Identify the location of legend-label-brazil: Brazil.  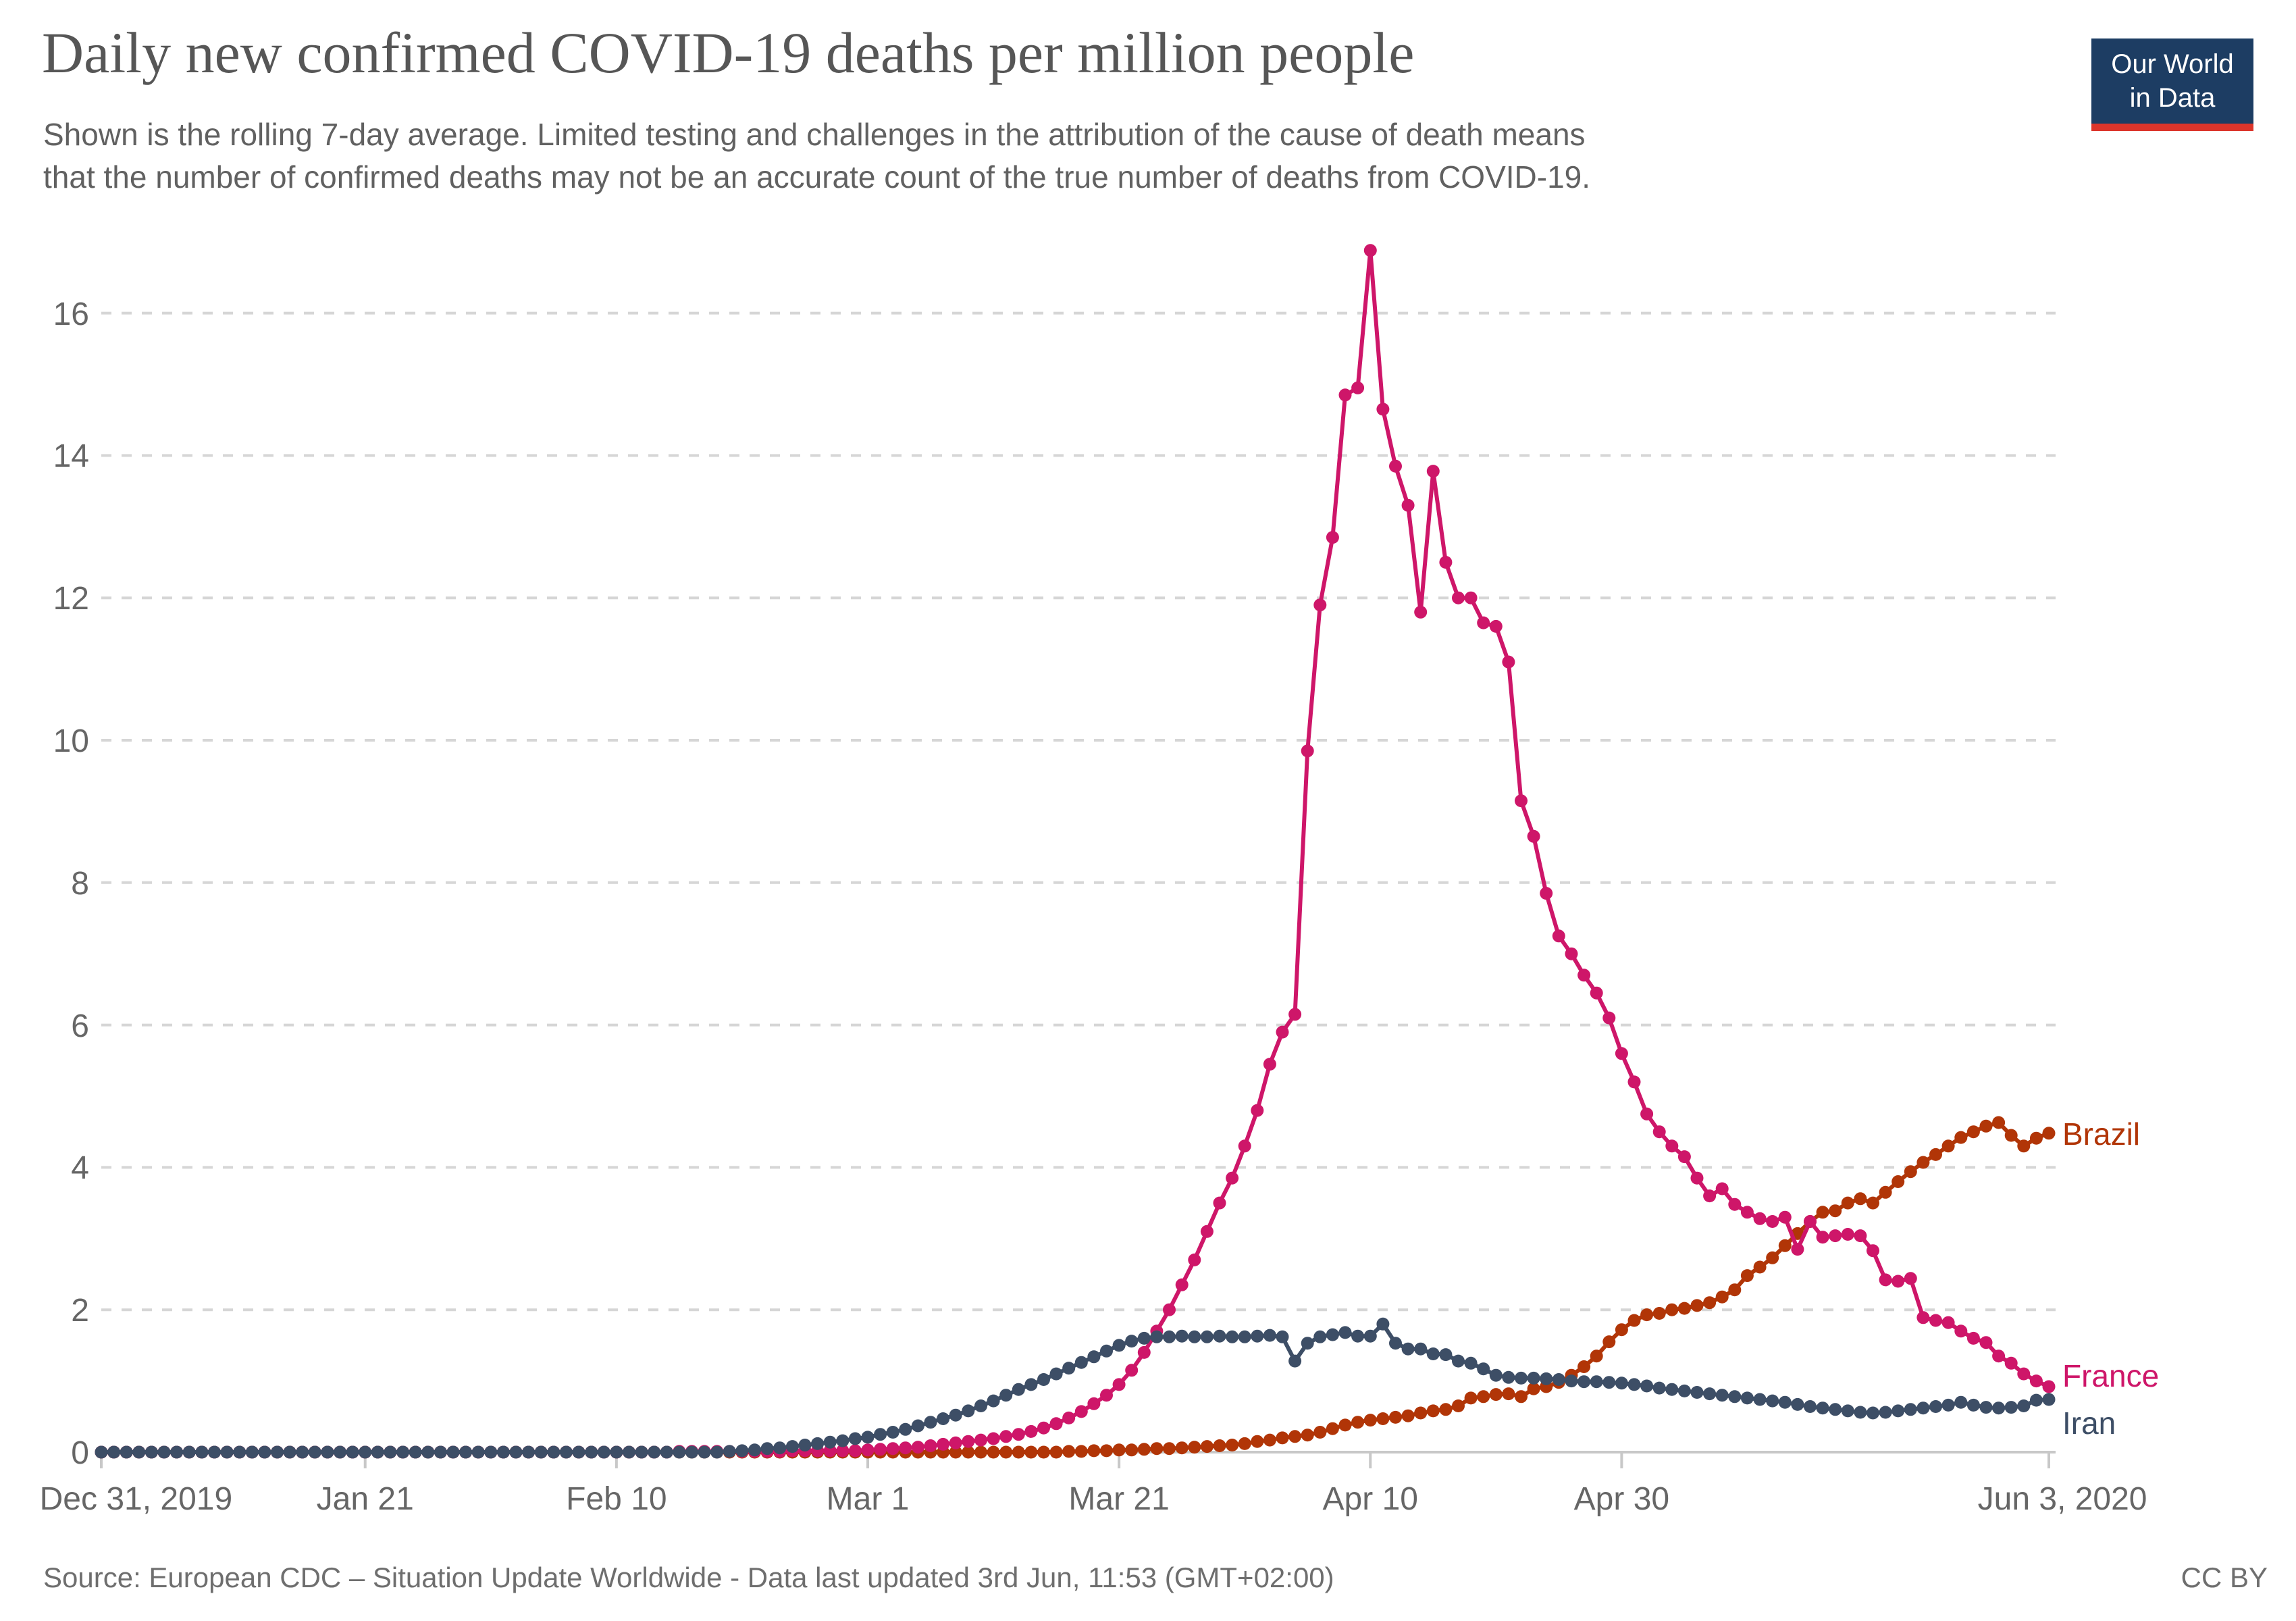
(2101, 1134).